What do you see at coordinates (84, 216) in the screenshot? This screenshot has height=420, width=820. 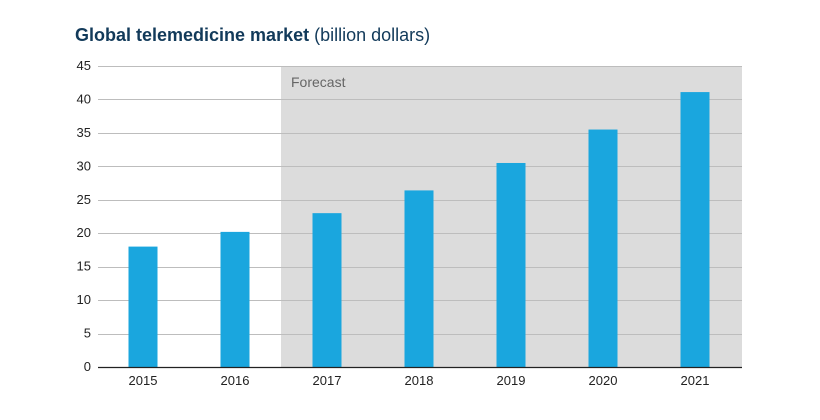 I see `y-axis: 0 5 10 15 20 25 30 35 40 45` at bounding box center [84, 216].